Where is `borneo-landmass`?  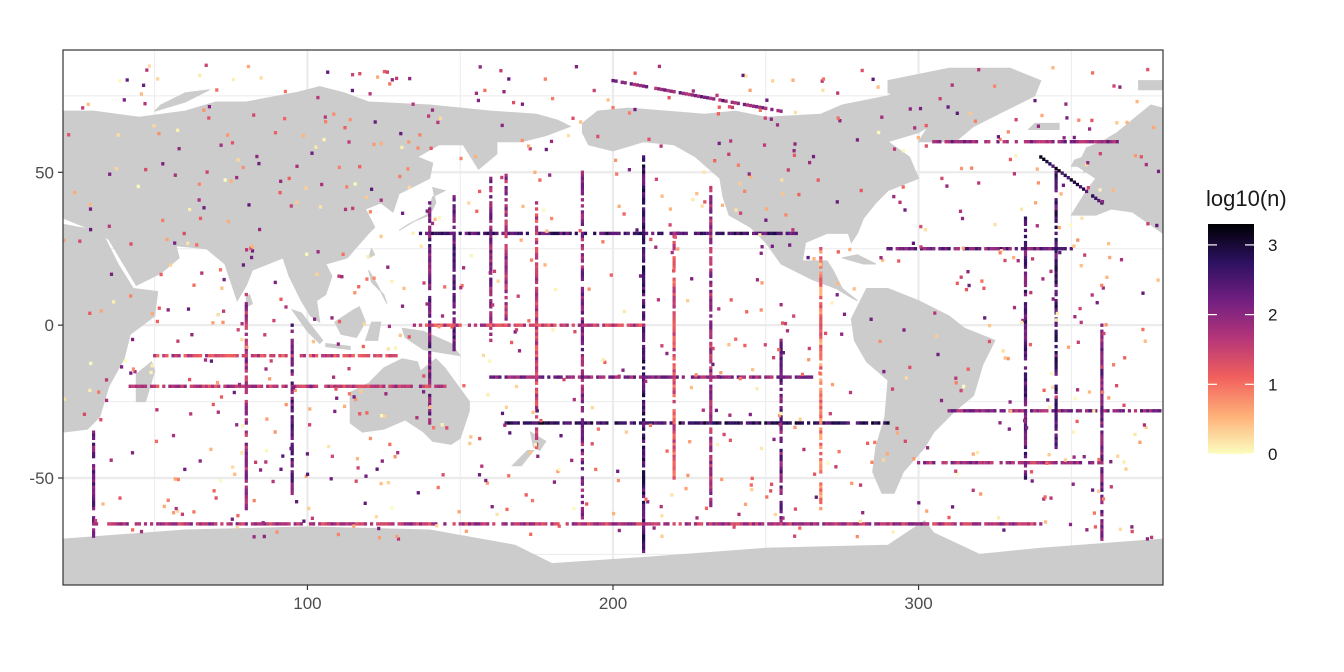 borneo-landmass is located at coordinates (350, 322).